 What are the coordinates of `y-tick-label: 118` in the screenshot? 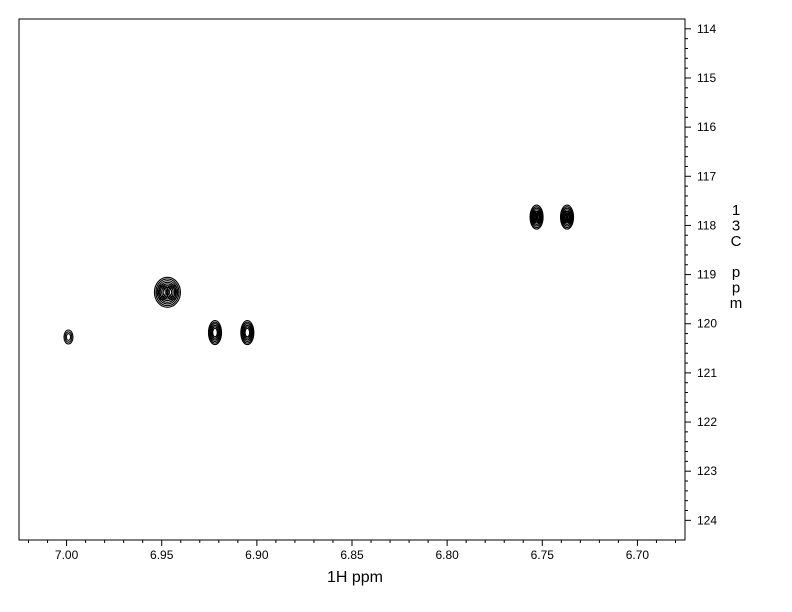 It's located at (706, 225).